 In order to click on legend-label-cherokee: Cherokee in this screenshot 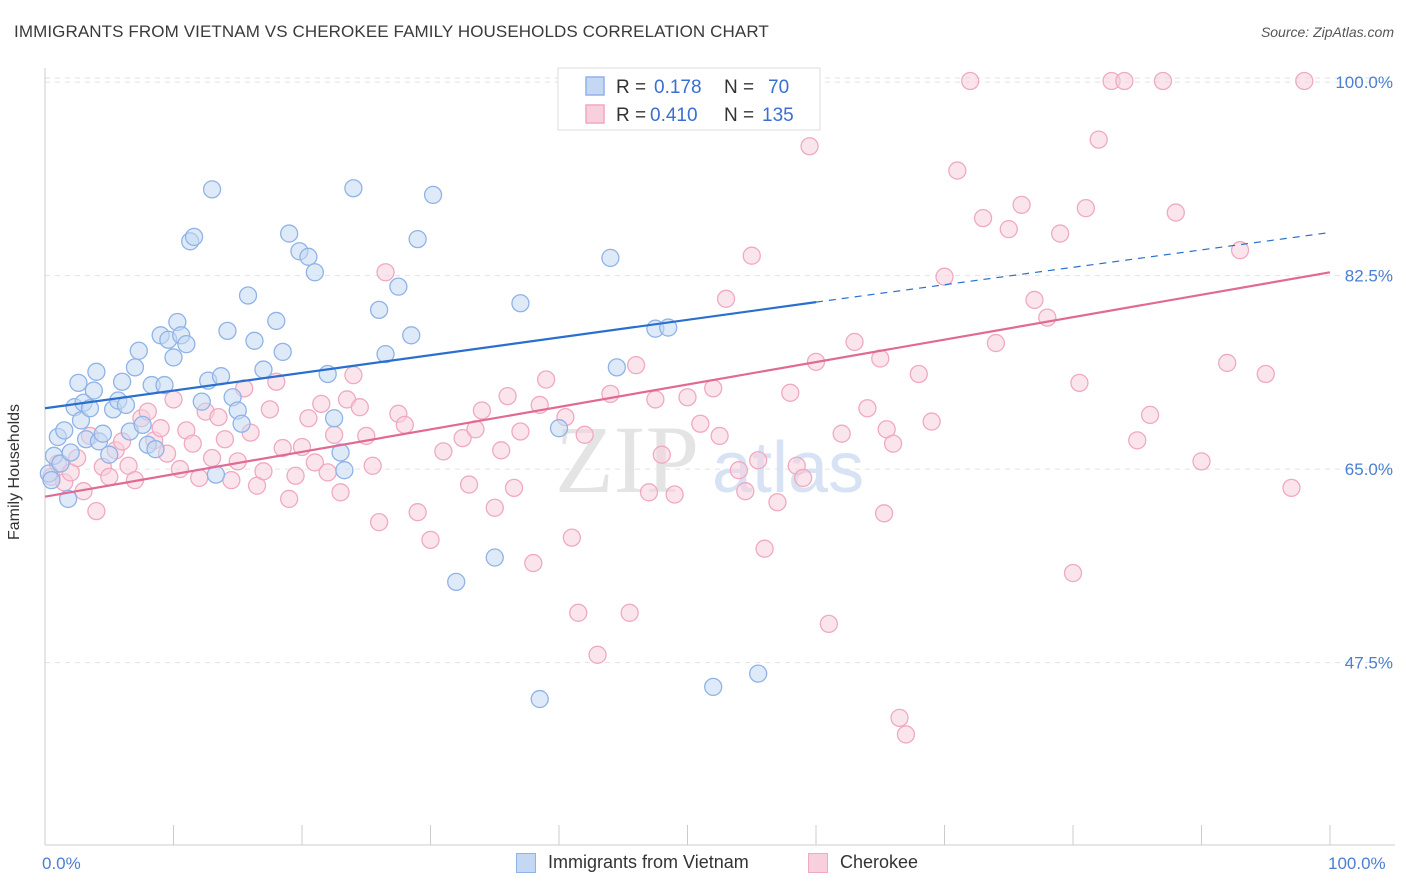, I will do `click(879, 862)`.